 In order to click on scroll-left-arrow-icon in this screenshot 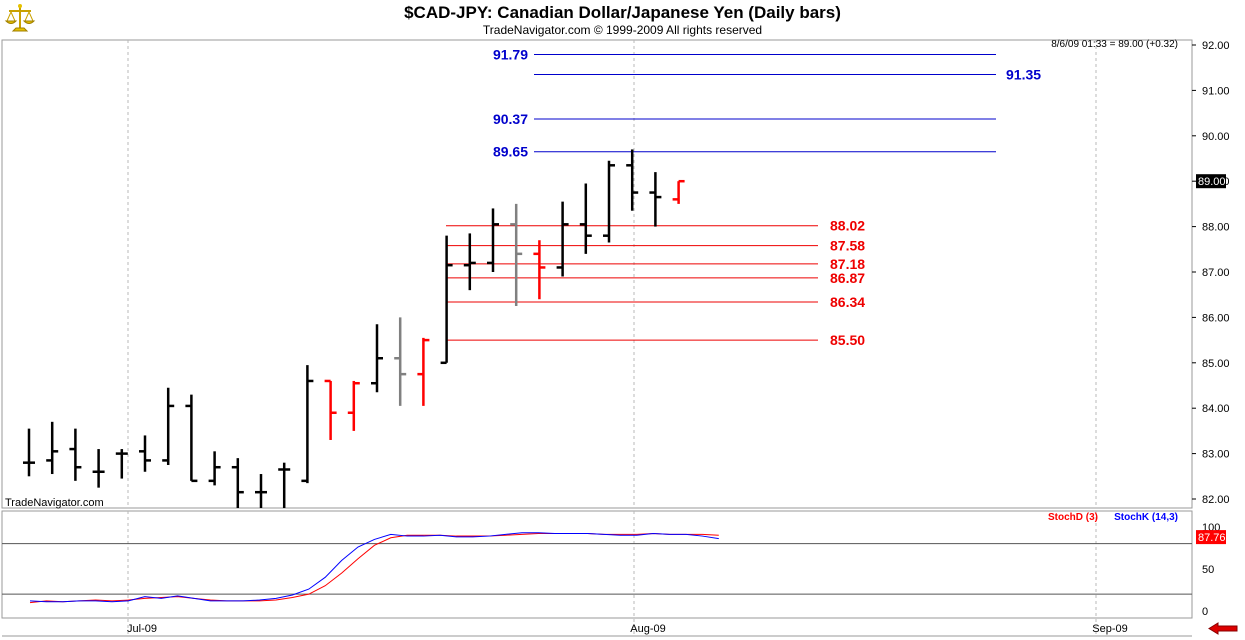, I will do `click(1223, 628)`.